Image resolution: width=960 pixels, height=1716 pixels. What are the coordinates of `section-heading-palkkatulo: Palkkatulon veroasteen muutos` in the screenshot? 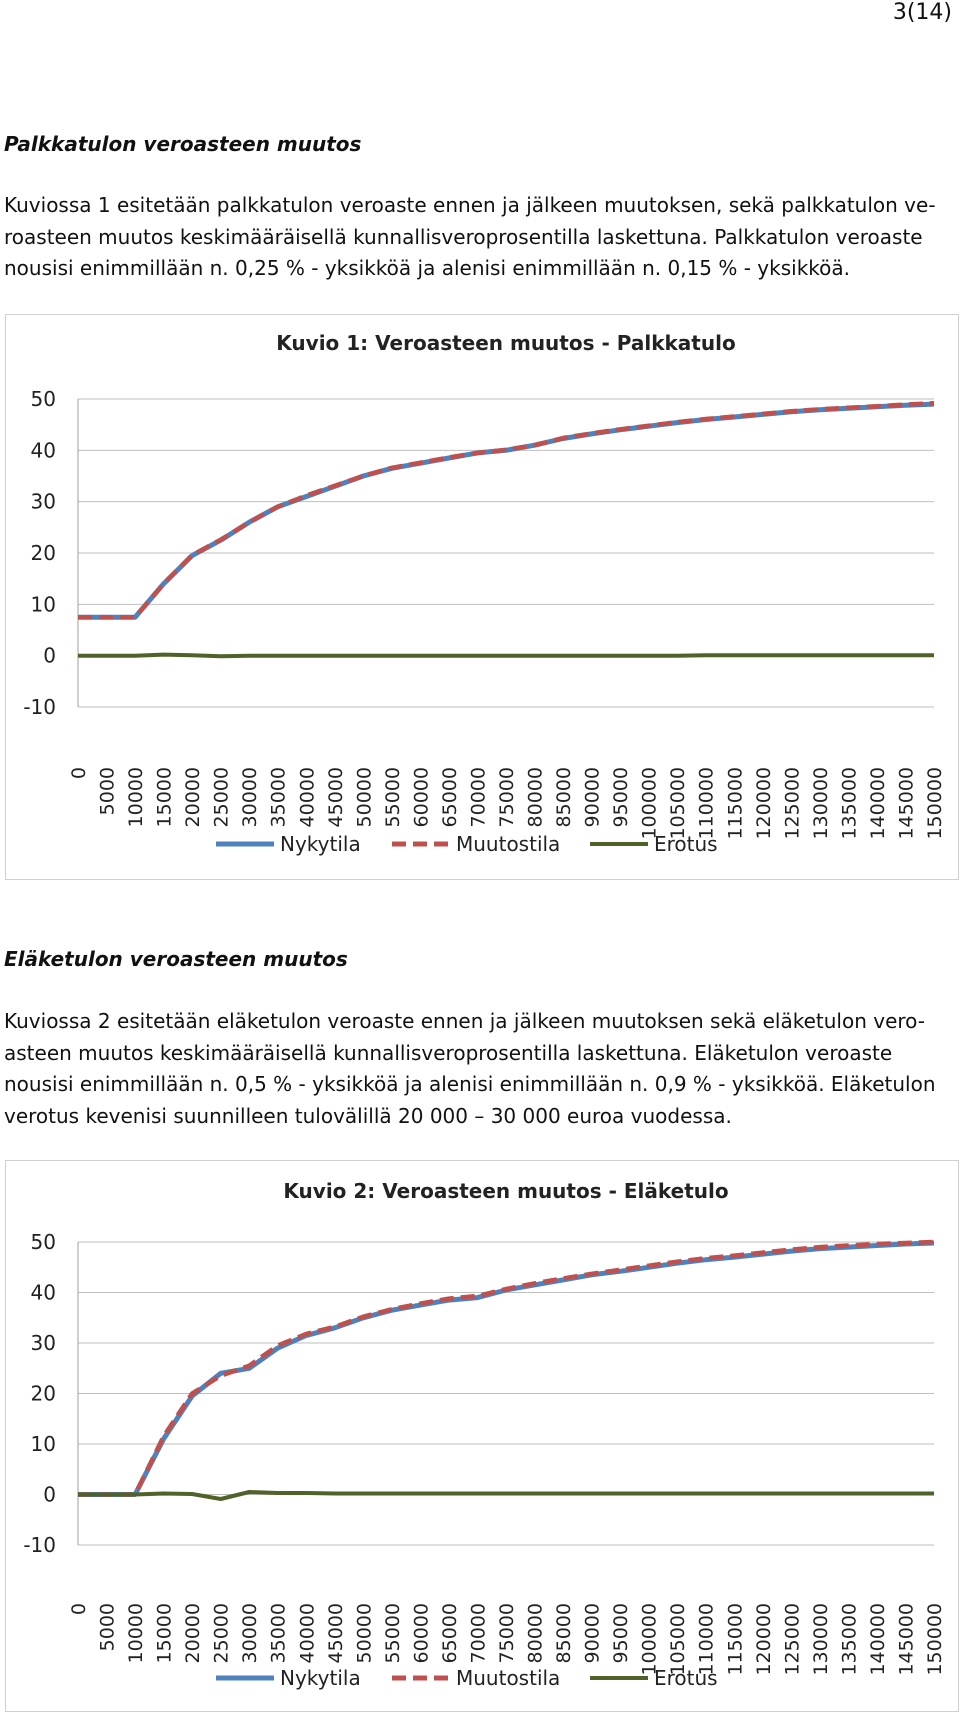 It's located at (183, 144).